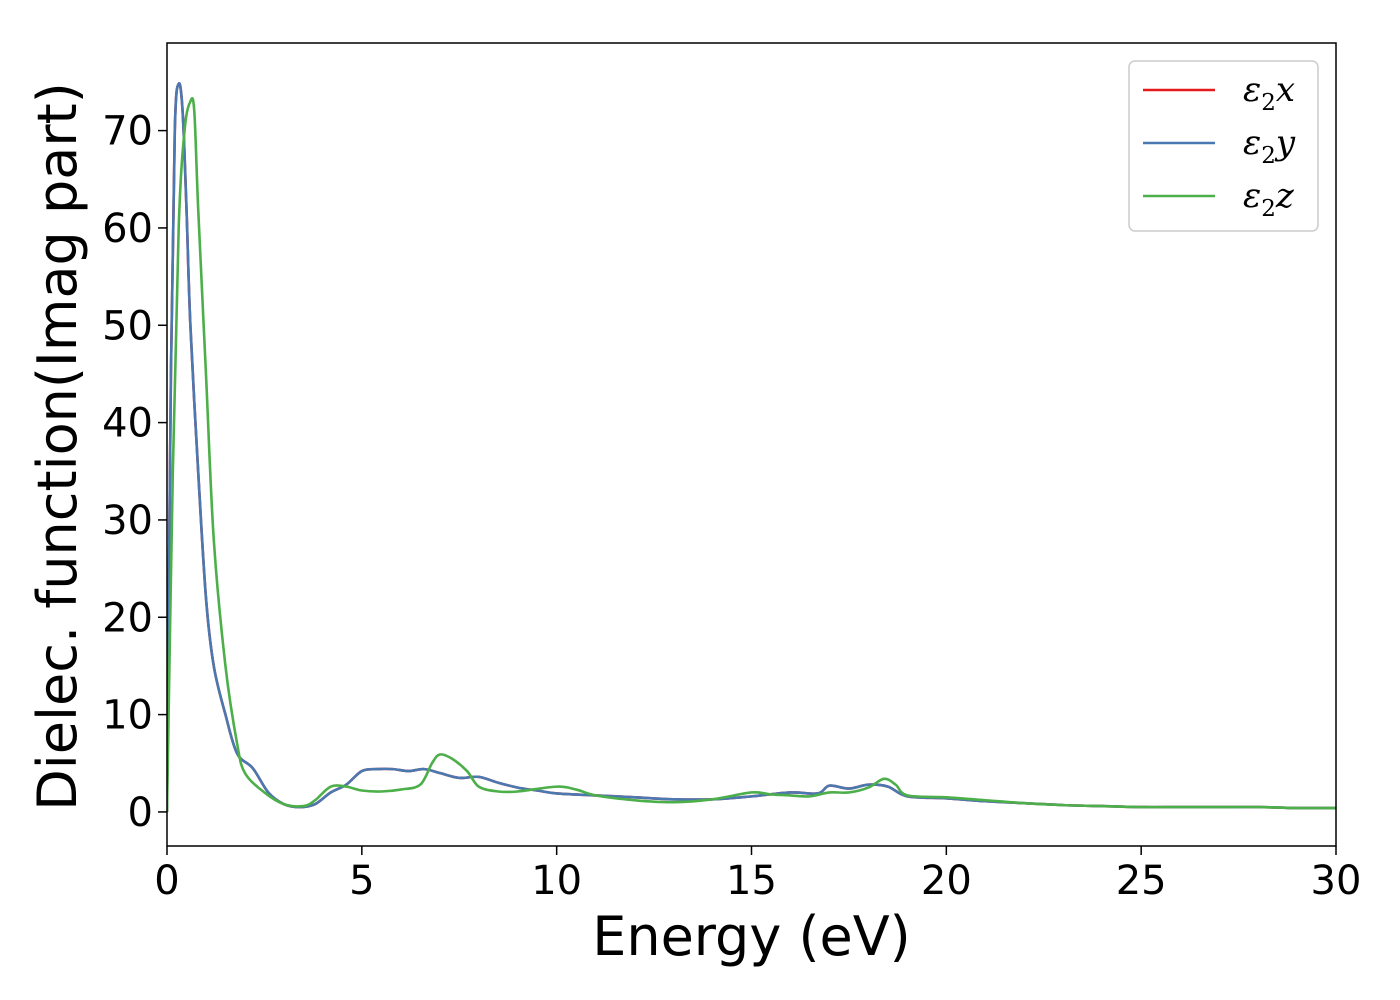 The height and width of the screenshot is (1000, 1400). What do you see at coordinates (361, 881) in the screenshot?
I see `x-tick-label: 5` at bounding box center [361, 881].